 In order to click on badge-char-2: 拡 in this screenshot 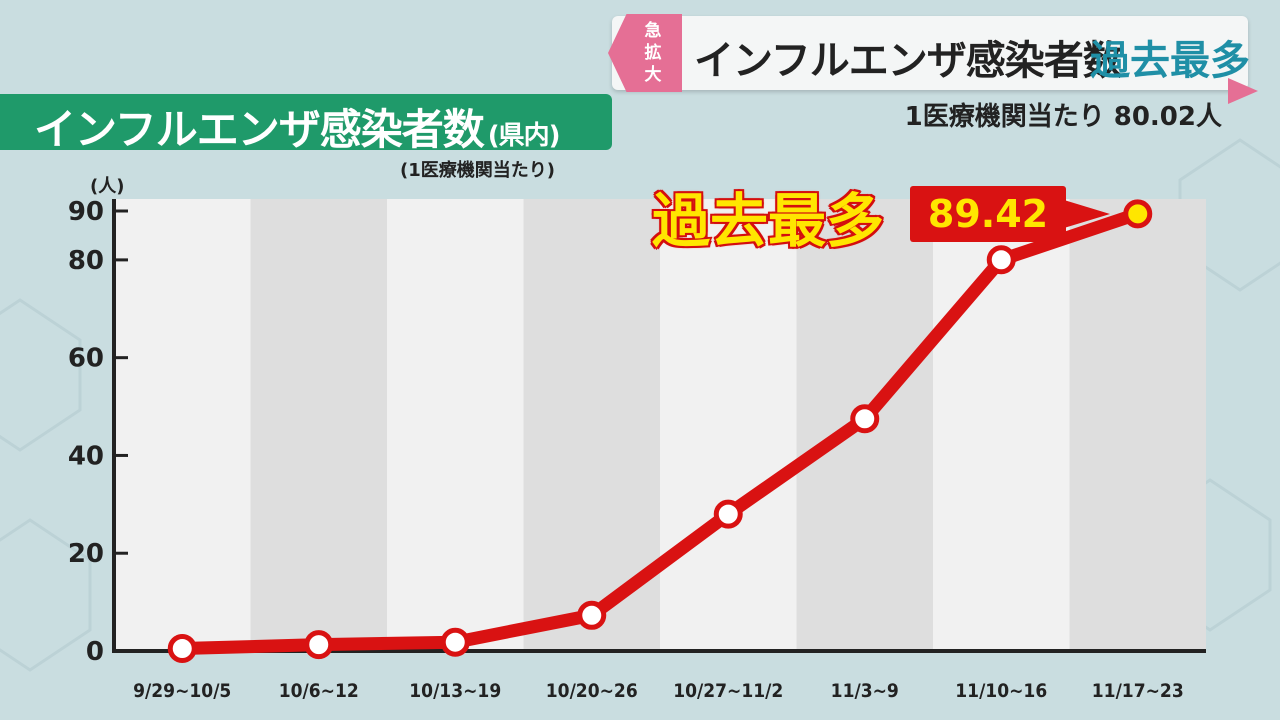, I will do `click(653, 53)`.